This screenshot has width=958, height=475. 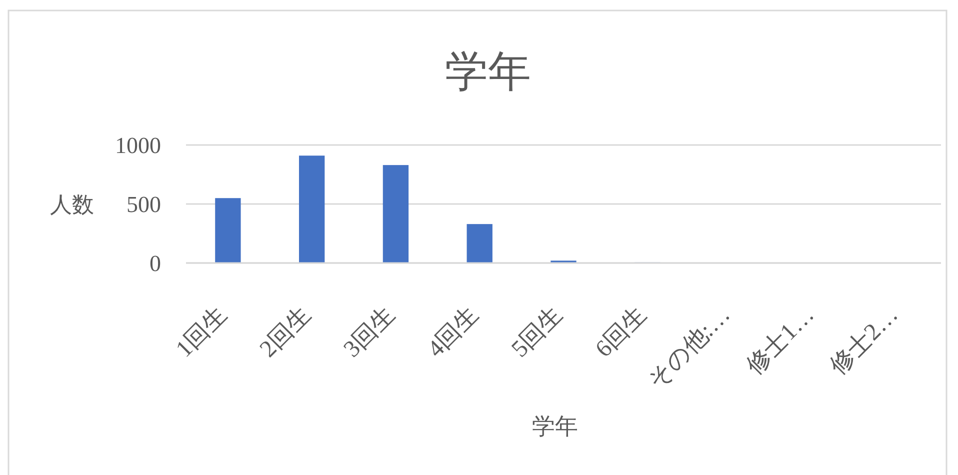 I want to click on x-tick-label: 3回生, so click(x=369, y=332).